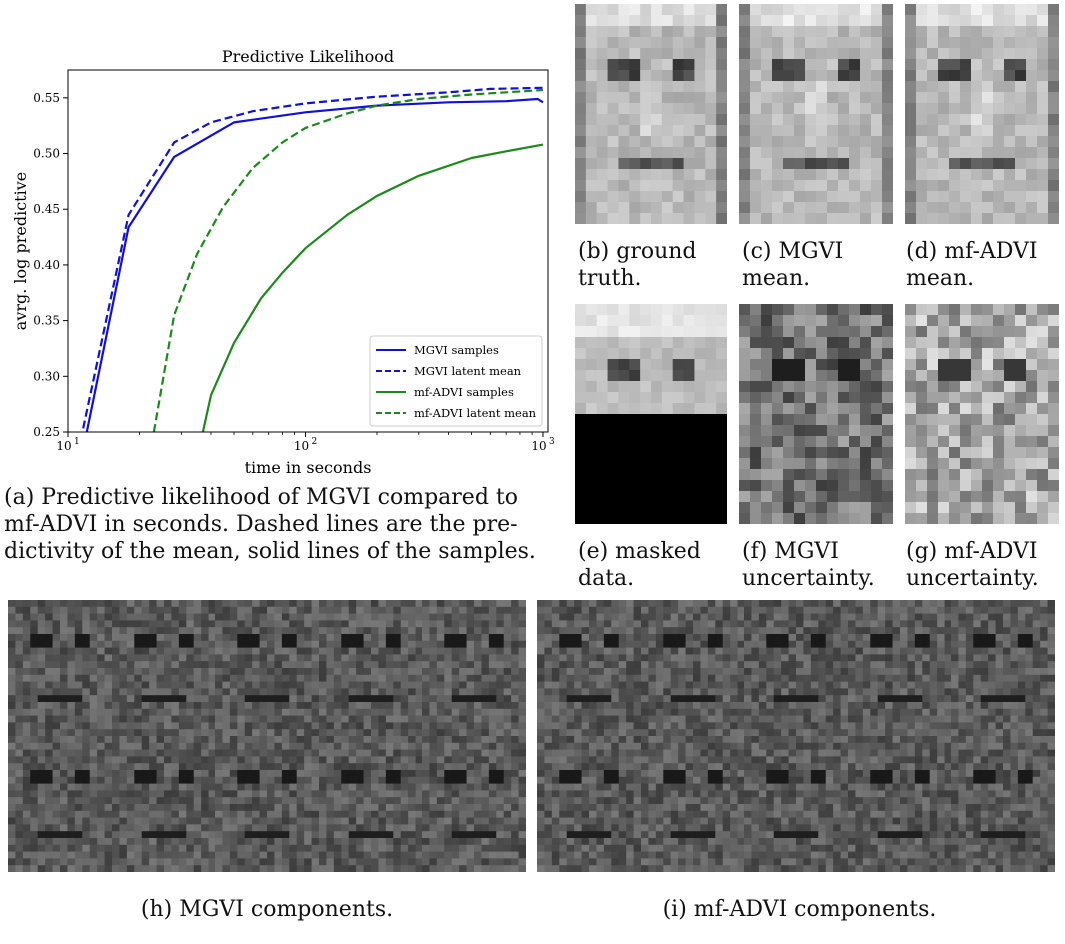 Image resolution: width=1065 pixels, height=944 pixels. Describe the element at coordinates (46, 265) in the screenshot. I see `y-tick-label: 0.40` at that location.